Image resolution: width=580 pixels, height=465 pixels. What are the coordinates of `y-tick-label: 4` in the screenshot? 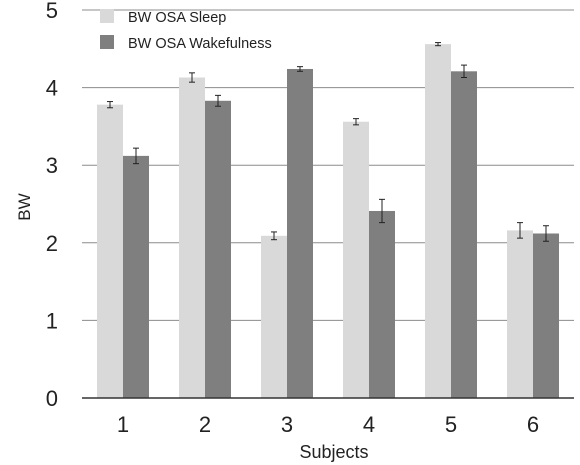 It's located at (52, 88).